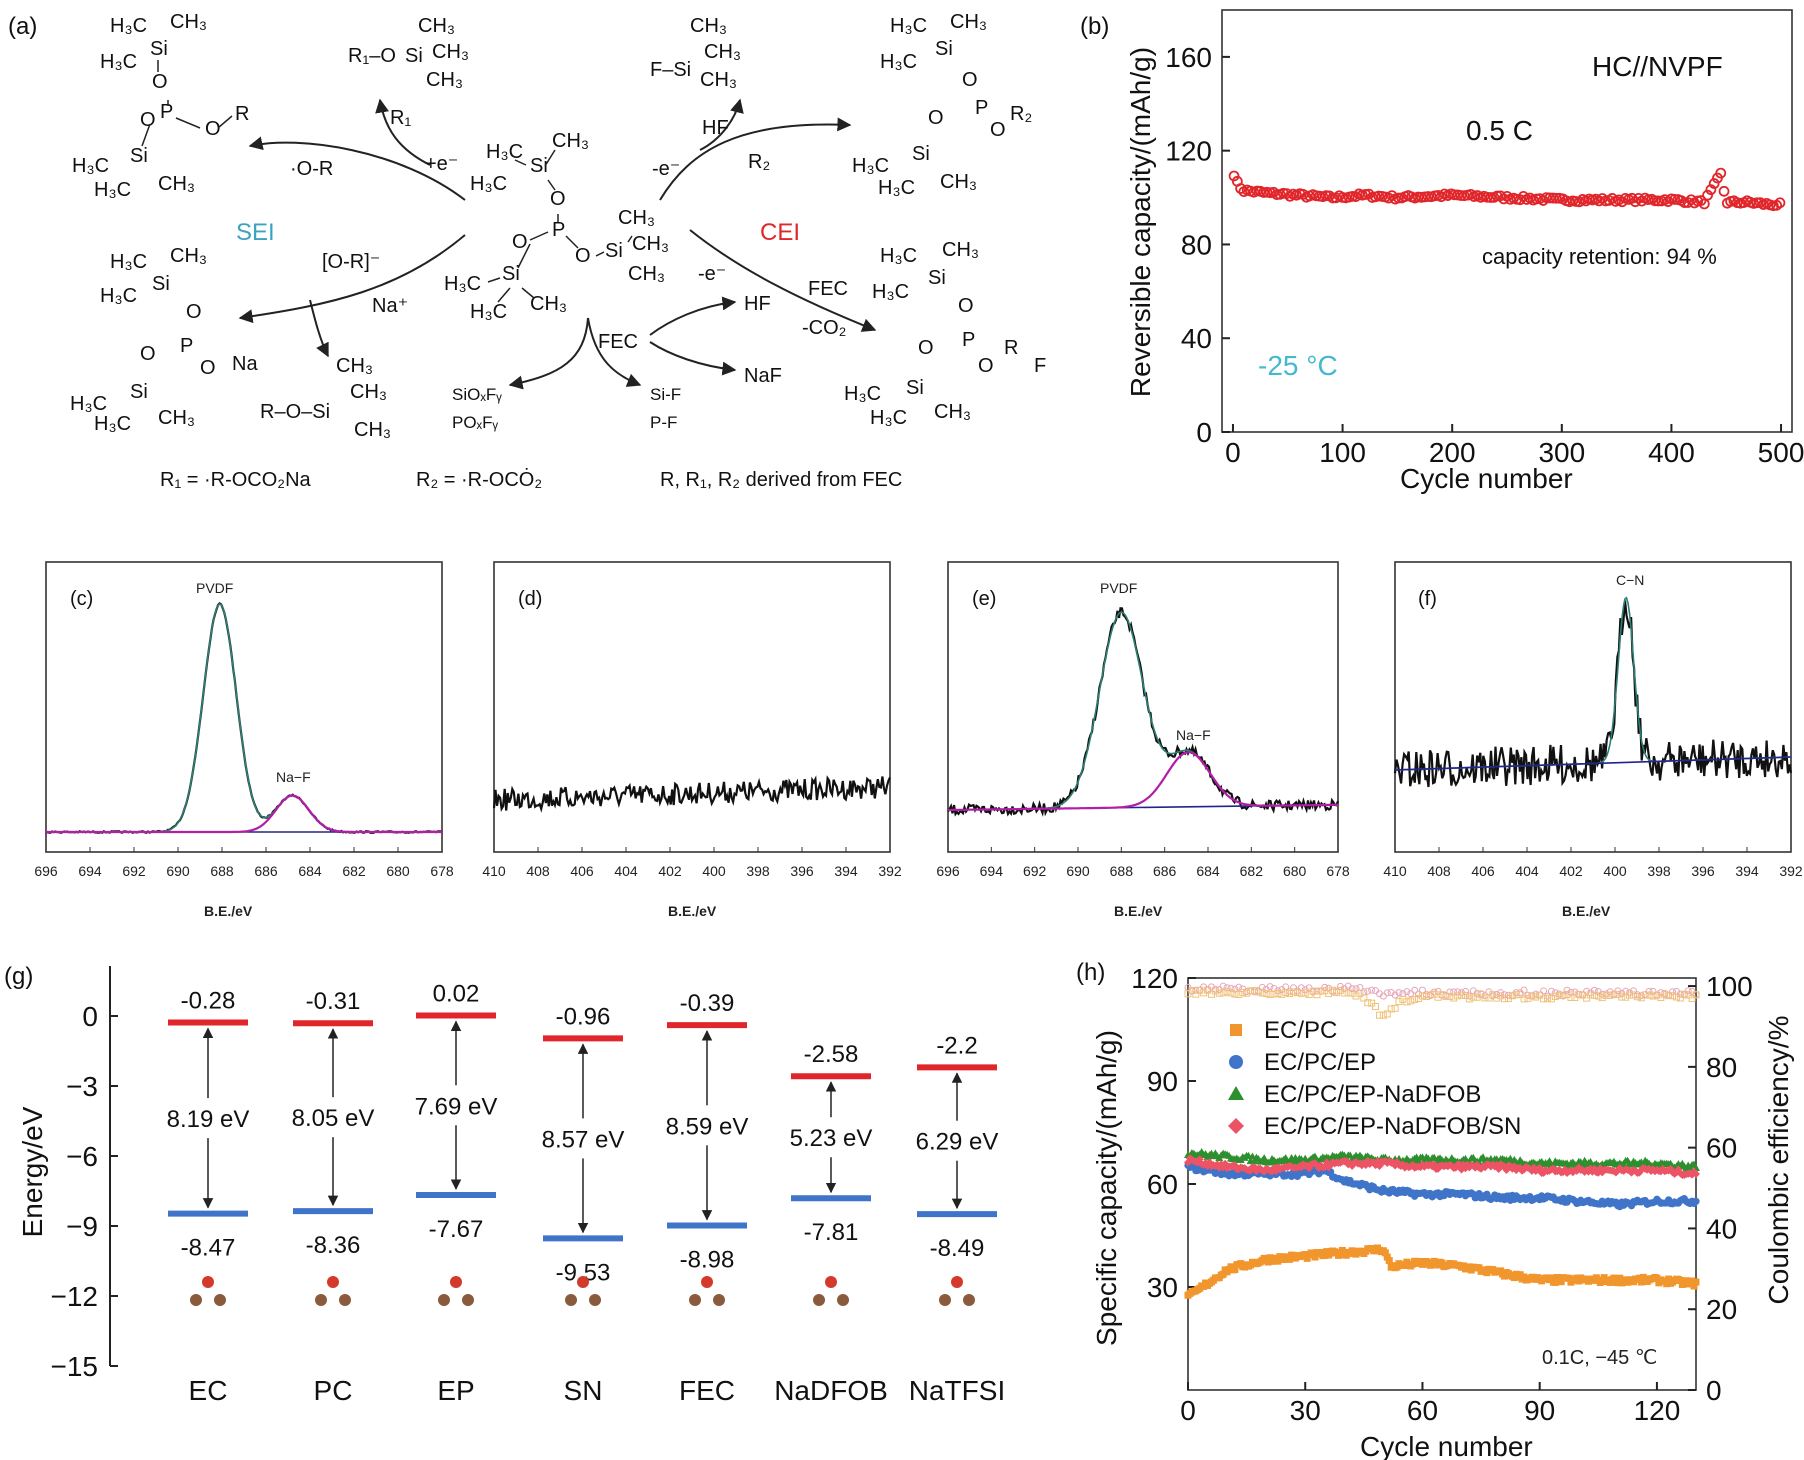  Describe the element at coordinates (663, 422) in the screenshot. I see `label-pf: P-F` at that location.